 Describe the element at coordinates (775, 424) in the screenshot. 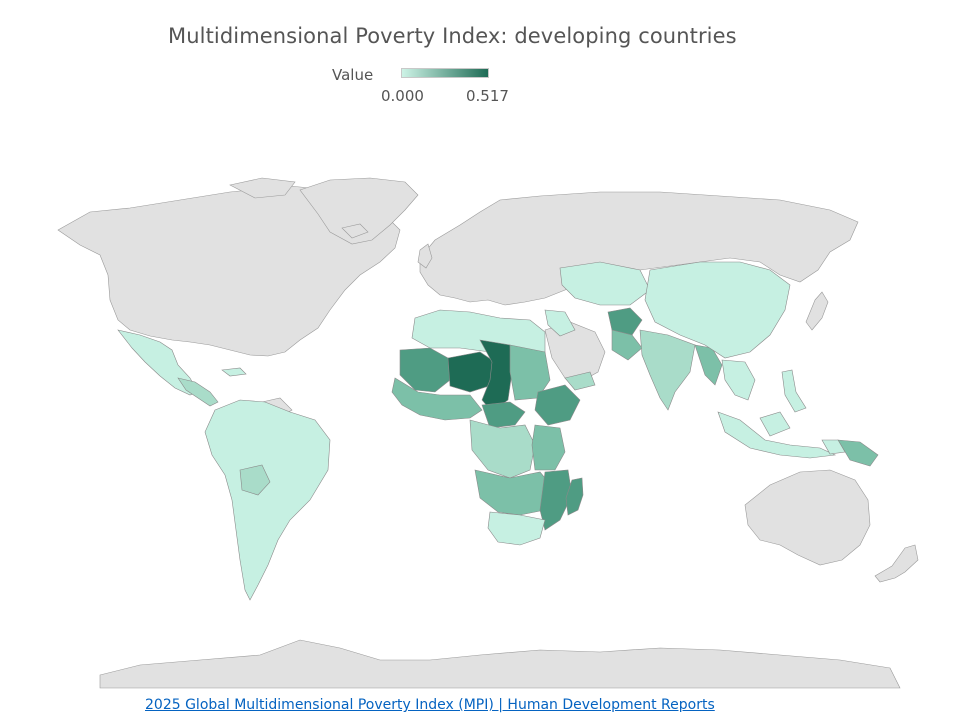

I see `country-borneo` at that location.